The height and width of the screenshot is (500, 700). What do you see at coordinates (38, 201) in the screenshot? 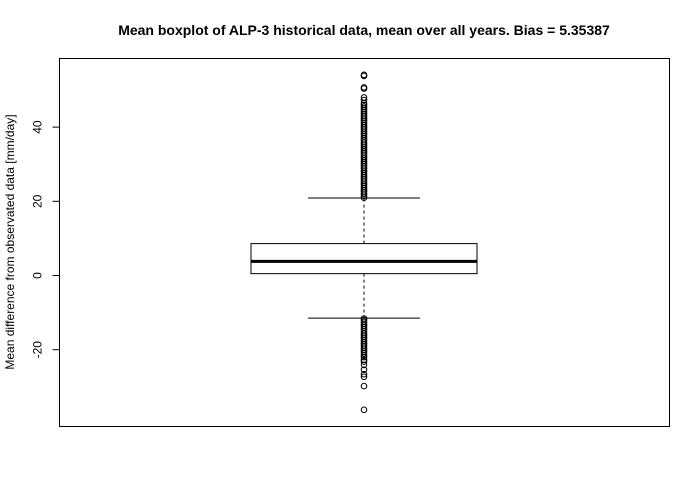
I see `y-tick-label: 20` at bounding box center [38, 201].